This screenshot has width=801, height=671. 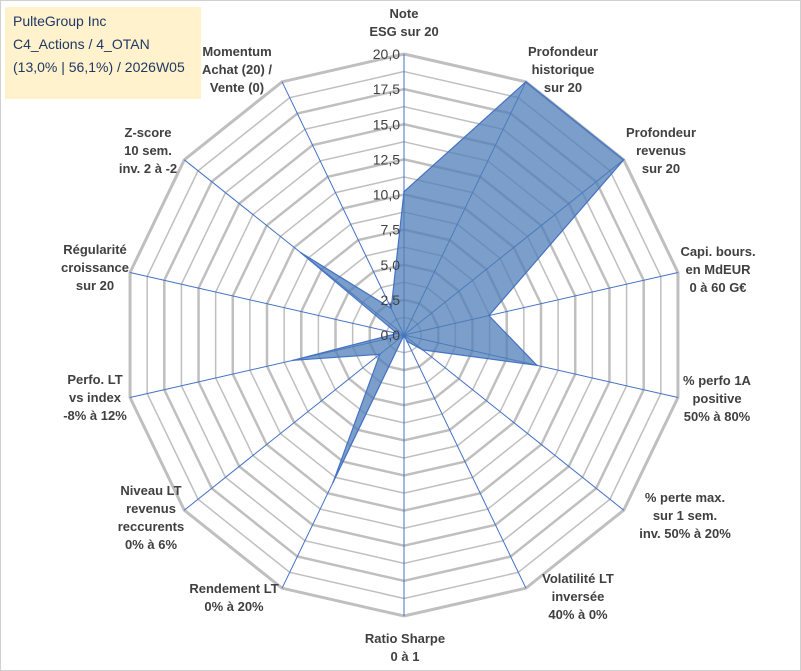 I want to click on axis-label: Vente (0), so click(x=237, y=87).